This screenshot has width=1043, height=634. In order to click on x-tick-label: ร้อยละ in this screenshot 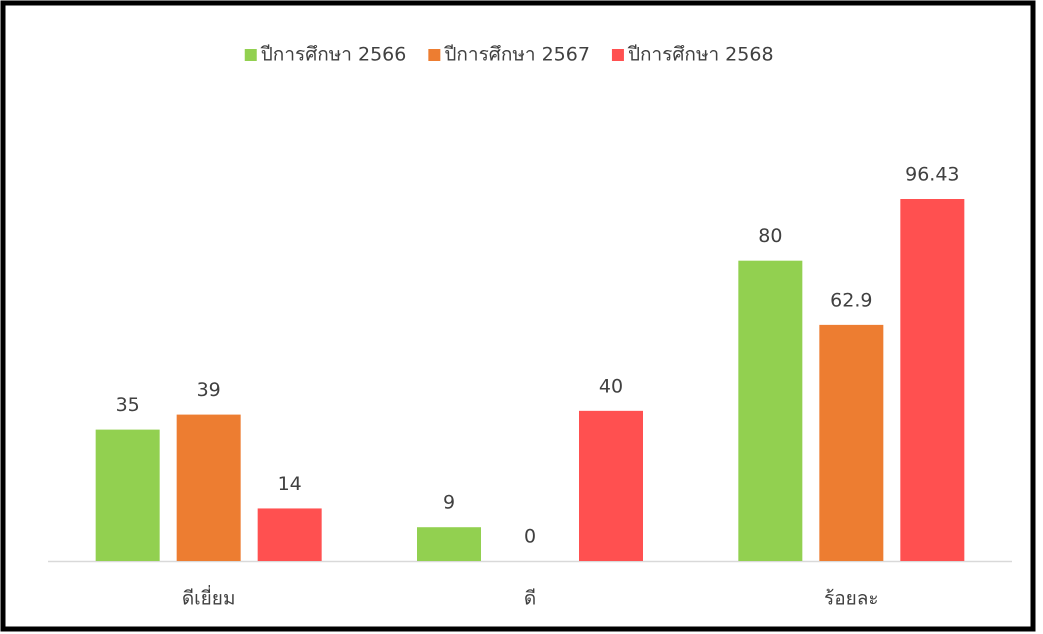, I will do `click(851, 599)`.